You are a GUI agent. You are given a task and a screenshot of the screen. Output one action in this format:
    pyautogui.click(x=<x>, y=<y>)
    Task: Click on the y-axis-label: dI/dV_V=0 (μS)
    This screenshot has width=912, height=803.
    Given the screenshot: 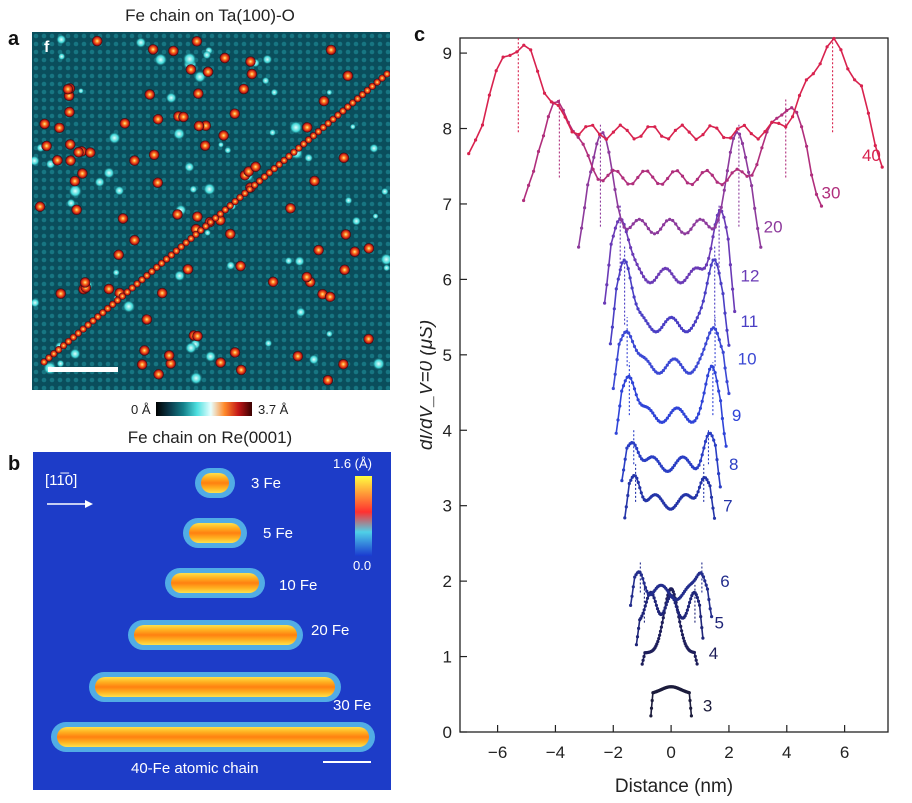 What is the action you would take?
    pyautogui.click(x=428, y=385)
    